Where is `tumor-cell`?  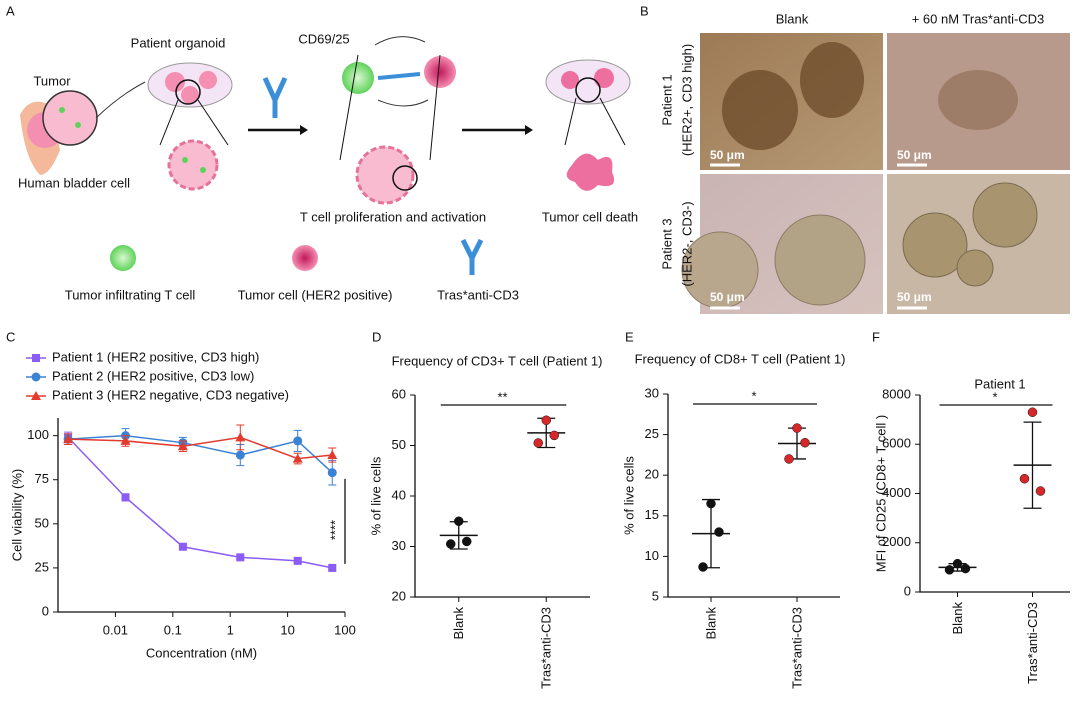
tumor-cell is located at coordinates (440, 72).